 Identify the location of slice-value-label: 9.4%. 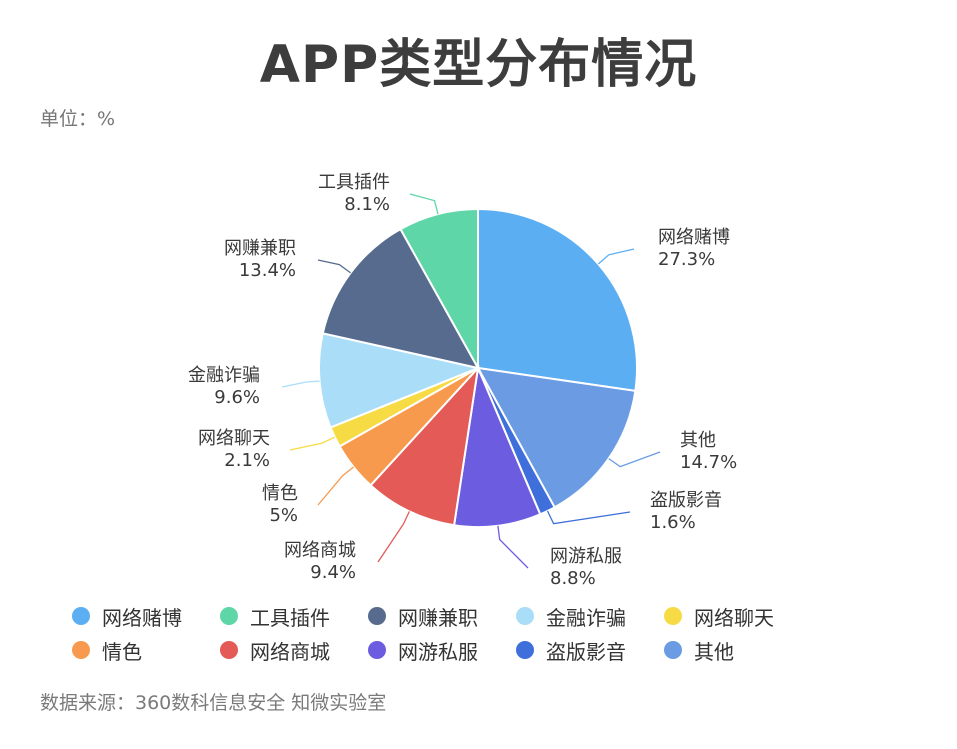
(333, 572).